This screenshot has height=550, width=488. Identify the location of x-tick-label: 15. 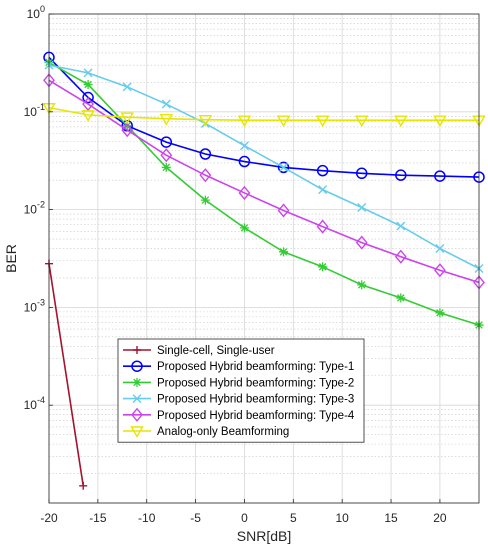
(391, 518).